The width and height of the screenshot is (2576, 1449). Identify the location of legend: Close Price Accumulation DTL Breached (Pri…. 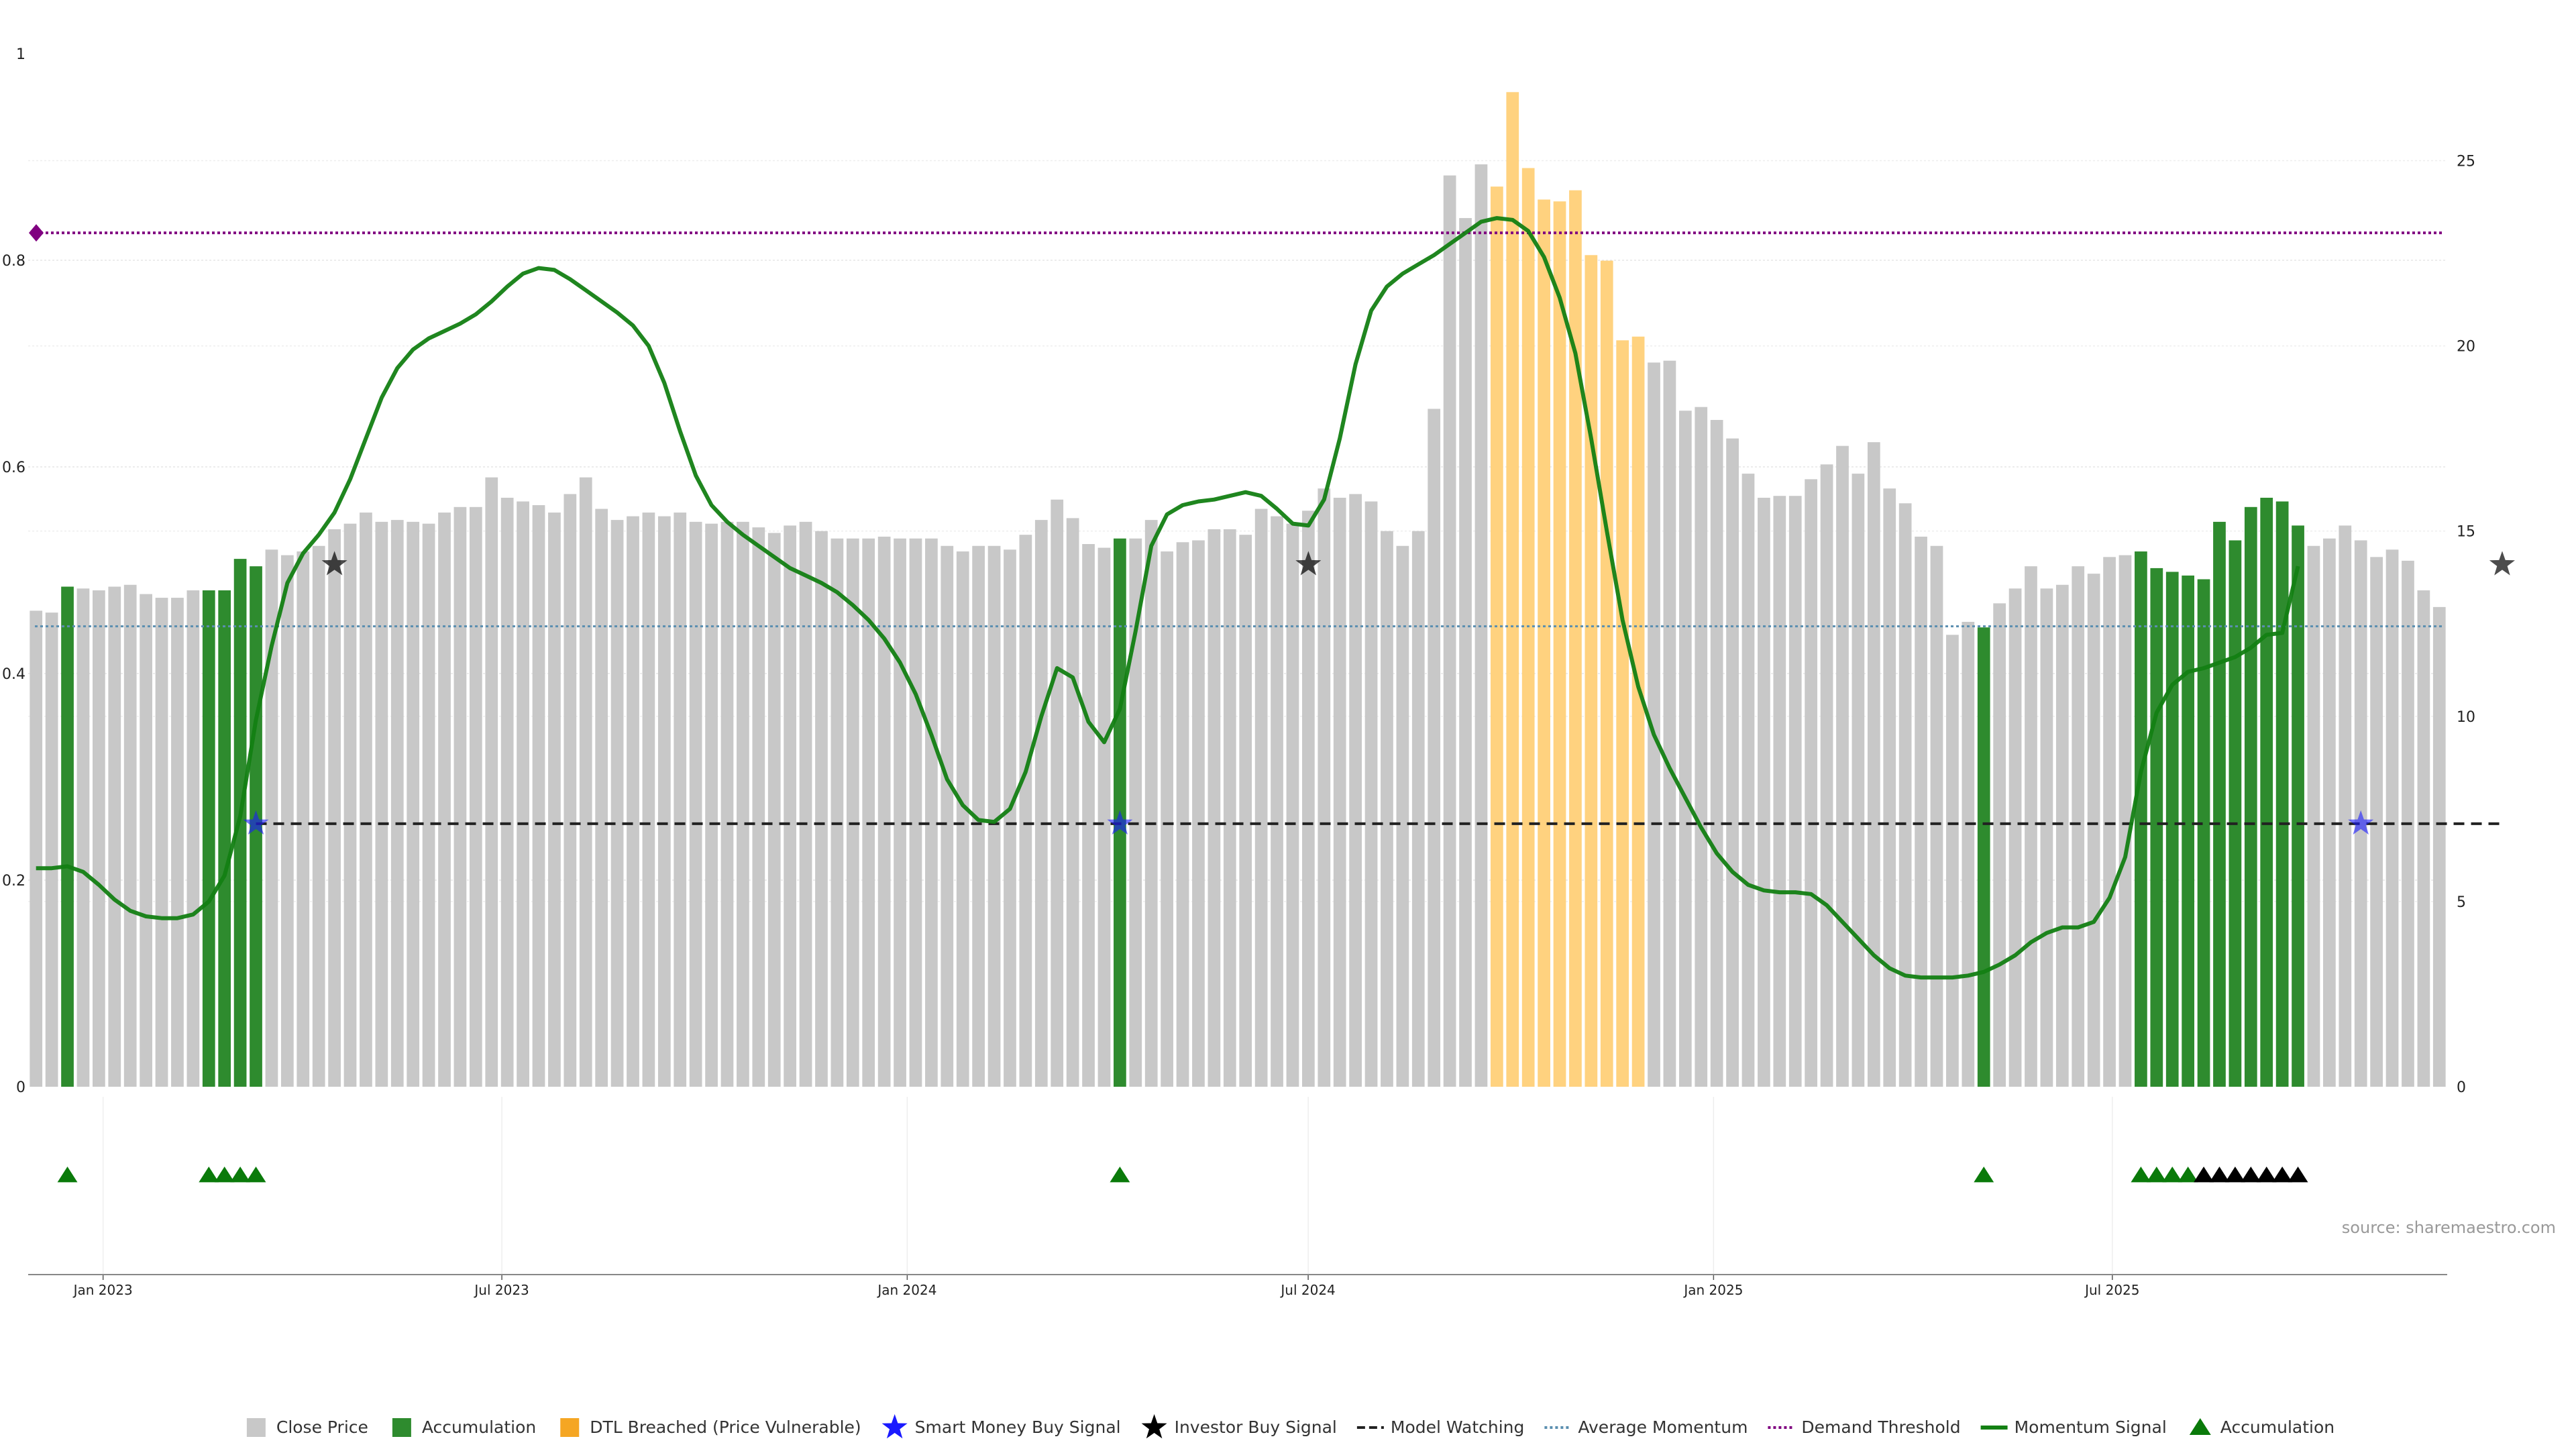
(1290, 1426).